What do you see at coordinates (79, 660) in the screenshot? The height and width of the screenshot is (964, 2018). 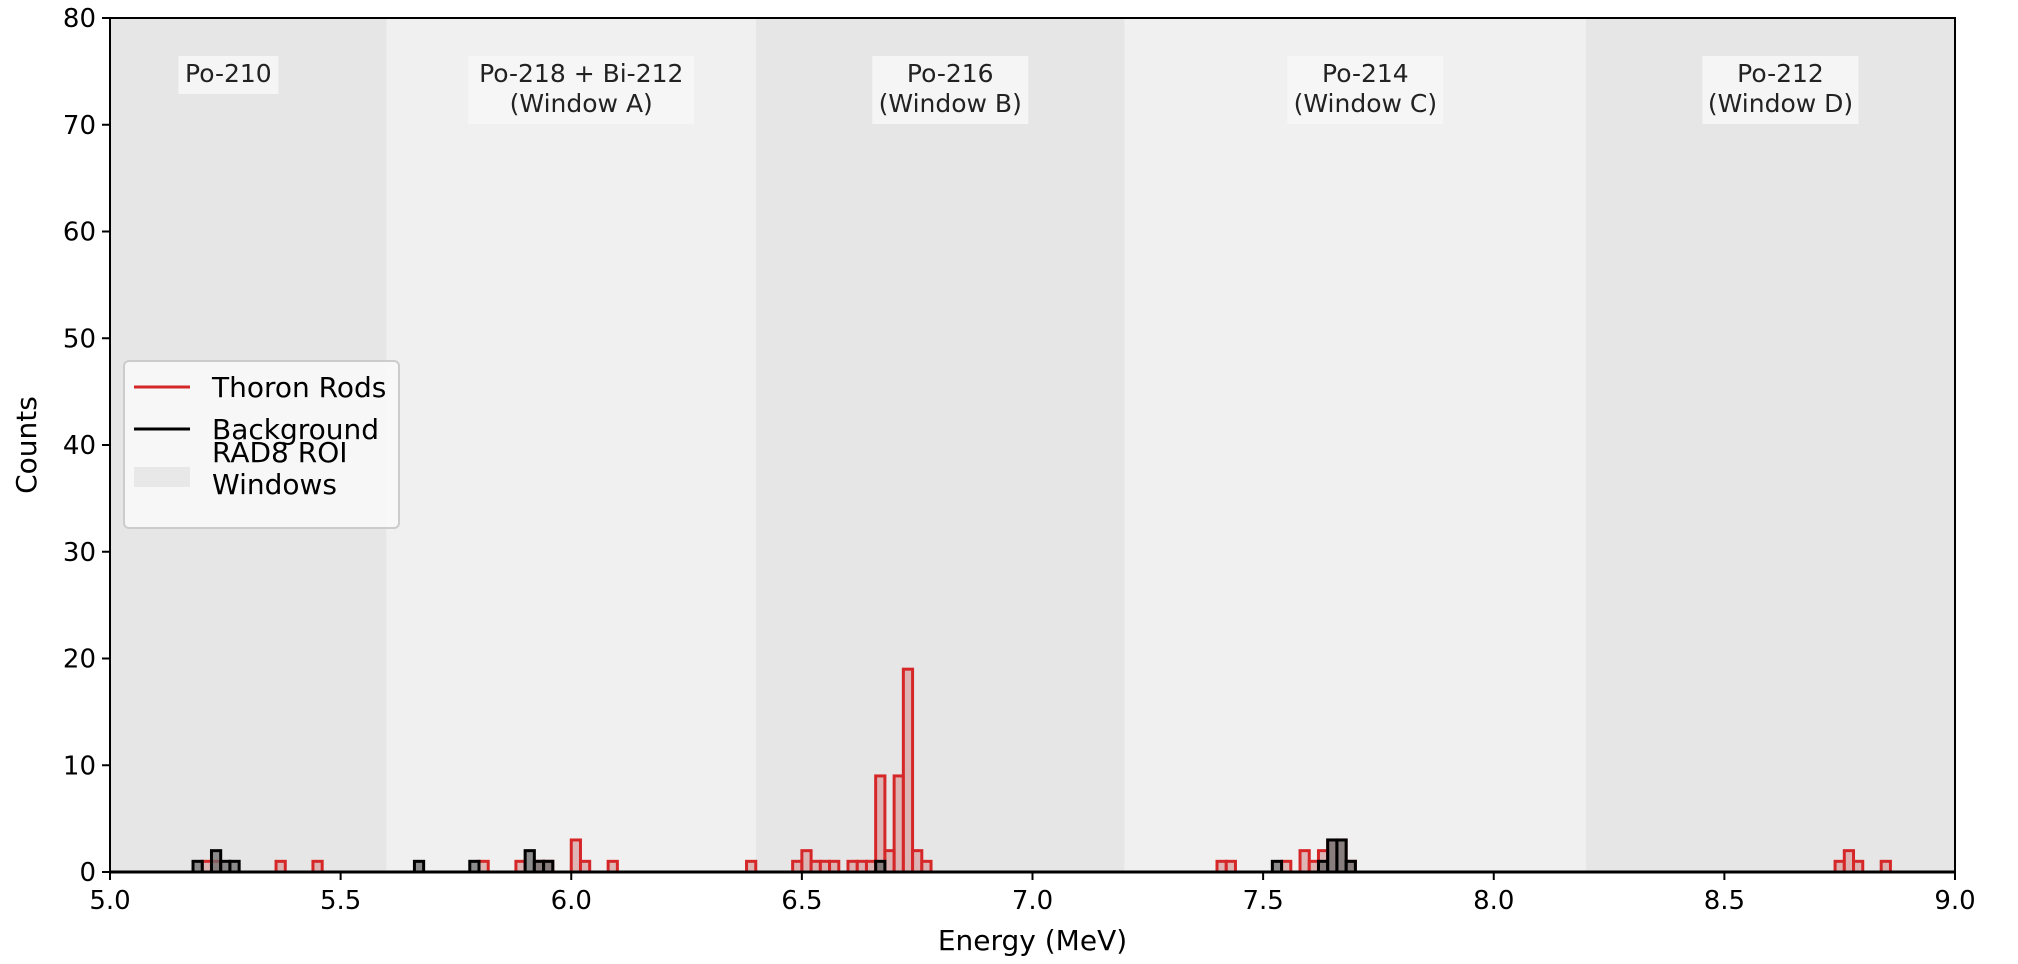 I see `y-tick-label-2: 20` at bounding box center [79, 660].